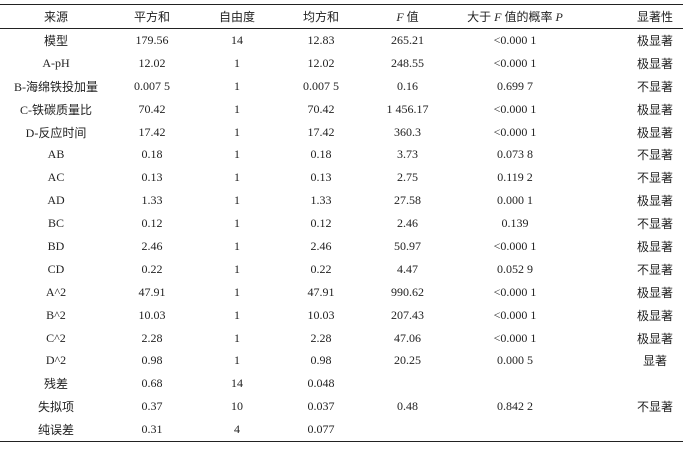 This screenshot has height=472, width=683. I want to click on cell-sum-of-squares: 0.007 5, so click(152, 85).